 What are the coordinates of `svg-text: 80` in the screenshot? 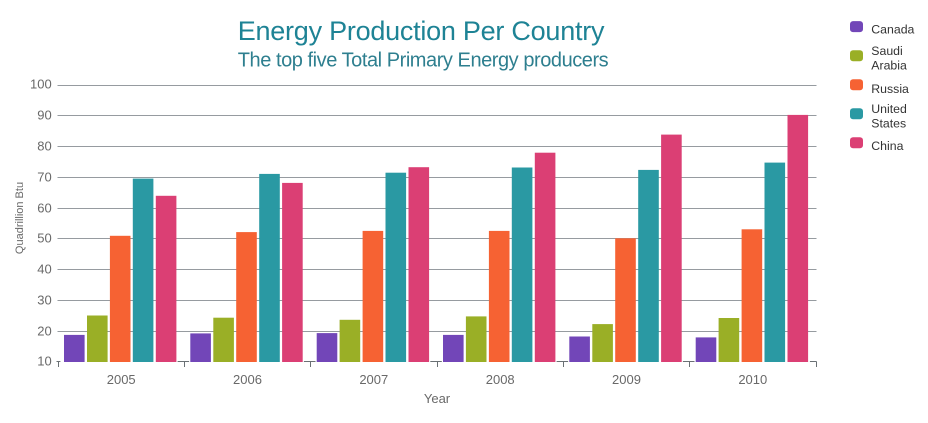 It's located at (44, 146).